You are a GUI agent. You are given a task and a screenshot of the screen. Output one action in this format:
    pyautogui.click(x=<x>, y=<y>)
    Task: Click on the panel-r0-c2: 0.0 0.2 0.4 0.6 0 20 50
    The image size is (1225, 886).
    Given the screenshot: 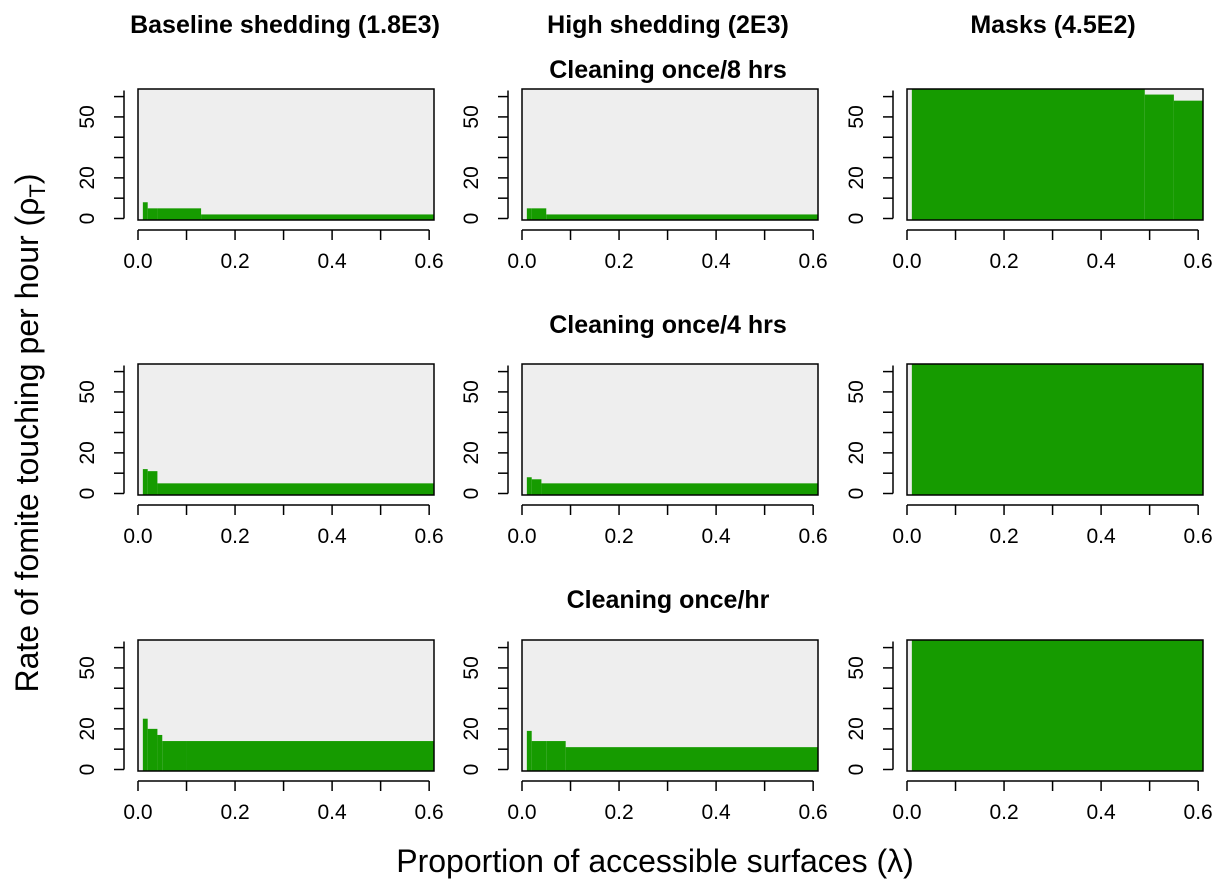 What is the action you would take?
    pyautogui.click(x=1029, y=180)
    